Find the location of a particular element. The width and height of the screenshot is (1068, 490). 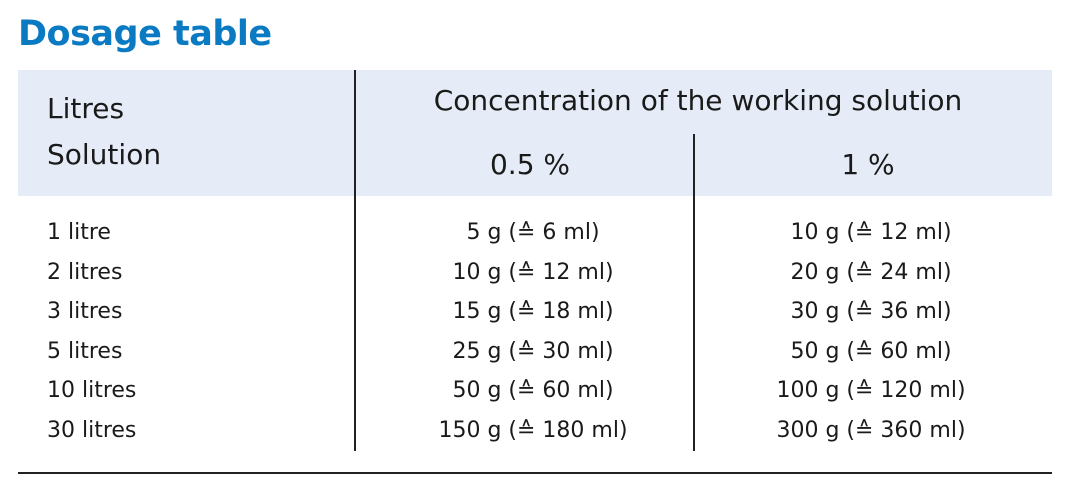

dosage-cell: 30 g (≙ 36 ml) is located at coordinates (871, 311).